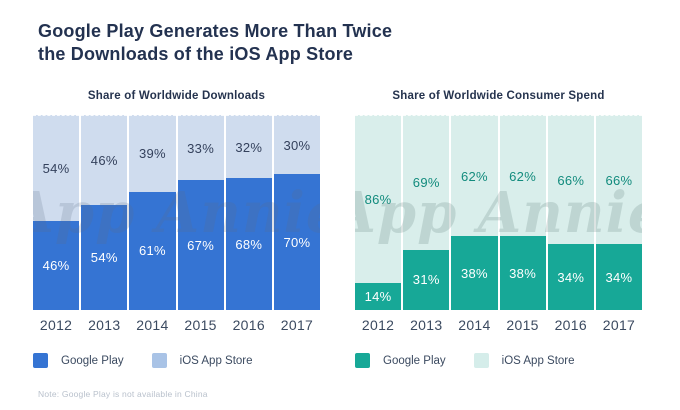 This screenshot has height=410, width=680. What do you see at coordinates (215, 31) in the screenshot?
I see `page-title-line1: Google Play Generates More Than Twice` at bounding box center [215, 31].